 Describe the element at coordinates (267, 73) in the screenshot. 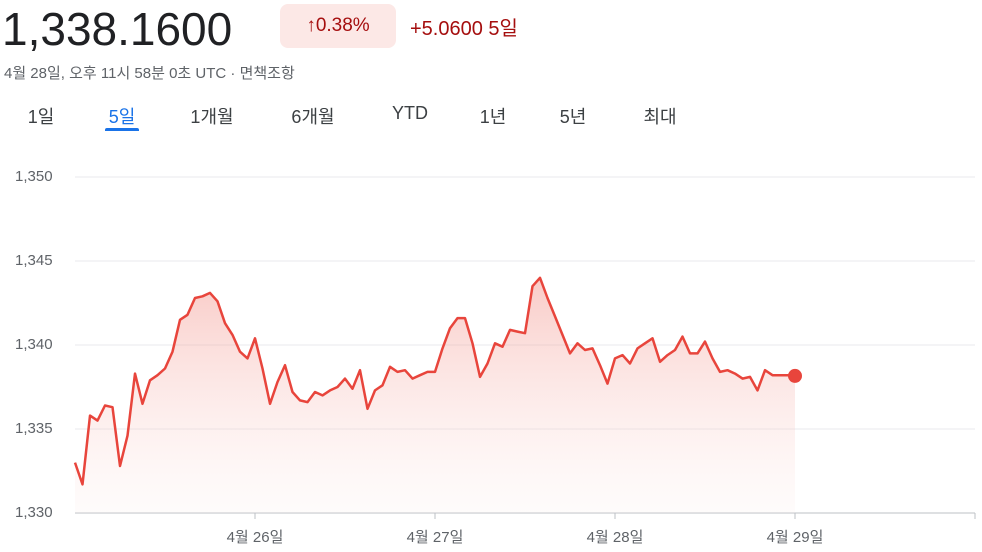

I see `disclaimer: 면책조항` at that location.